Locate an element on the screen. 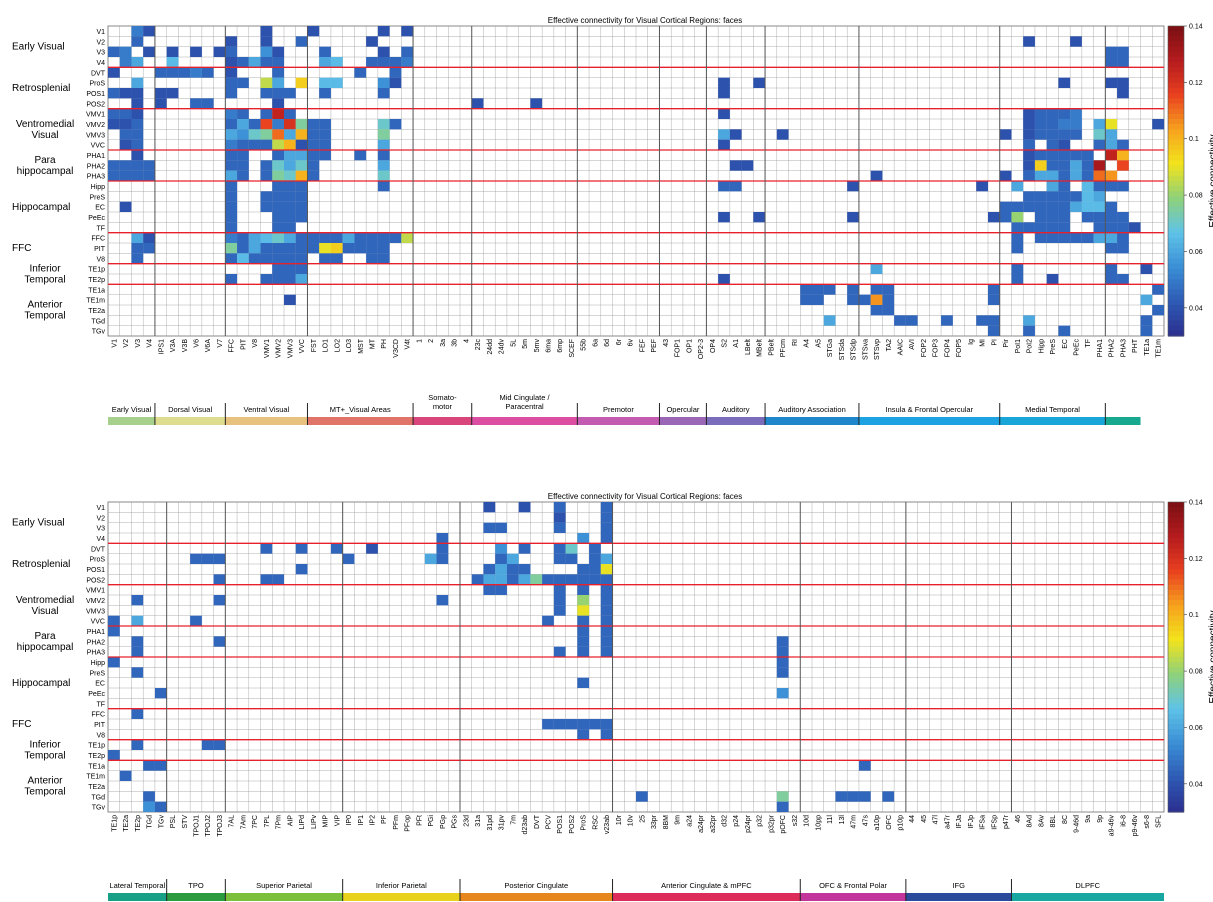  column-label: 10d is located at coordinates (807, 821).